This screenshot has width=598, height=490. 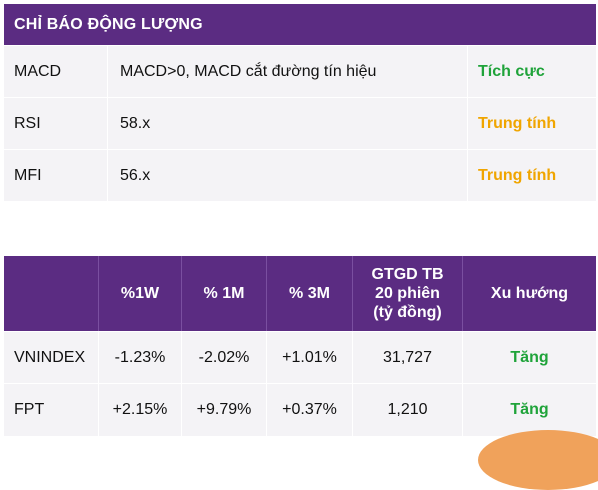 I want to click on header-3m: % 3M, so click(x=310, y=293).